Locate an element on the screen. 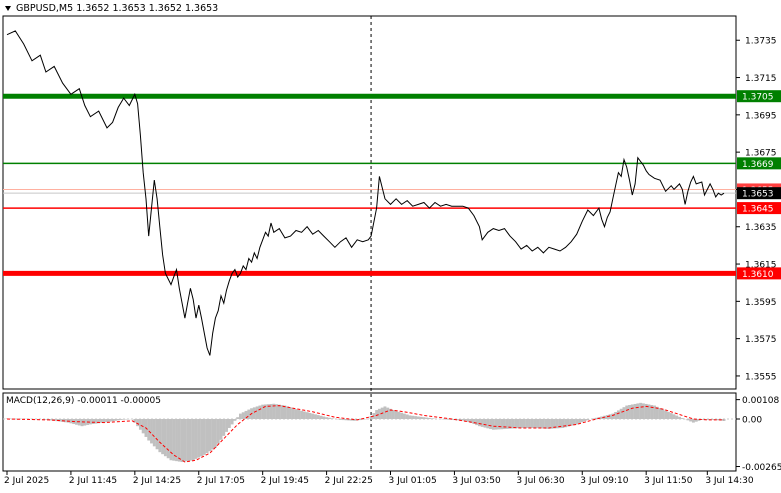 The image size is (781, 493). macd-signal-line is located at coordinates (365, 434).